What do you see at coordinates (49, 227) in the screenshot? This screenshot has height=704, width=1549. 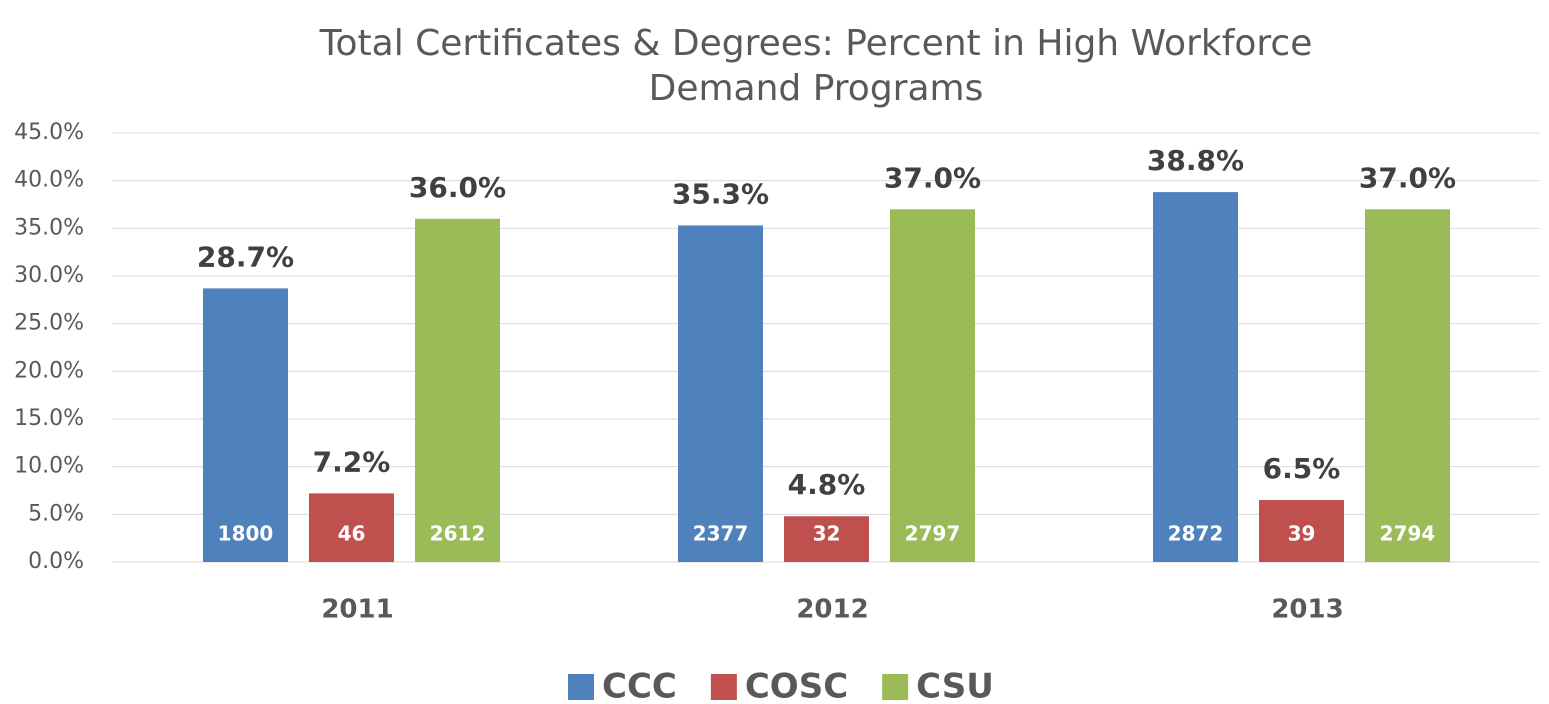 I see `y-tick-label: 35.0%` at bounding box center [49, 227].